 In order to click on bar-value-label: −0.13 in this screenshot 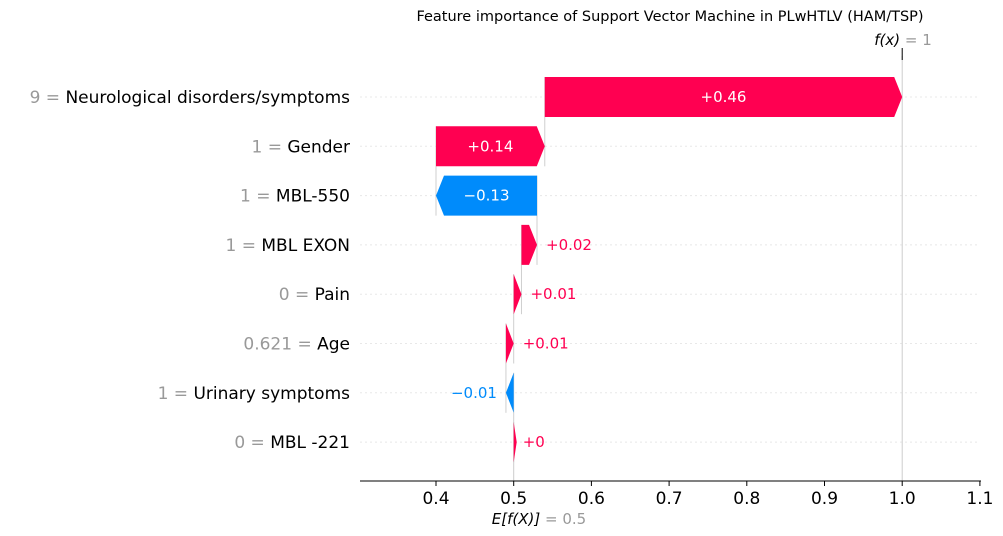, I will do `click(487, 196)`.